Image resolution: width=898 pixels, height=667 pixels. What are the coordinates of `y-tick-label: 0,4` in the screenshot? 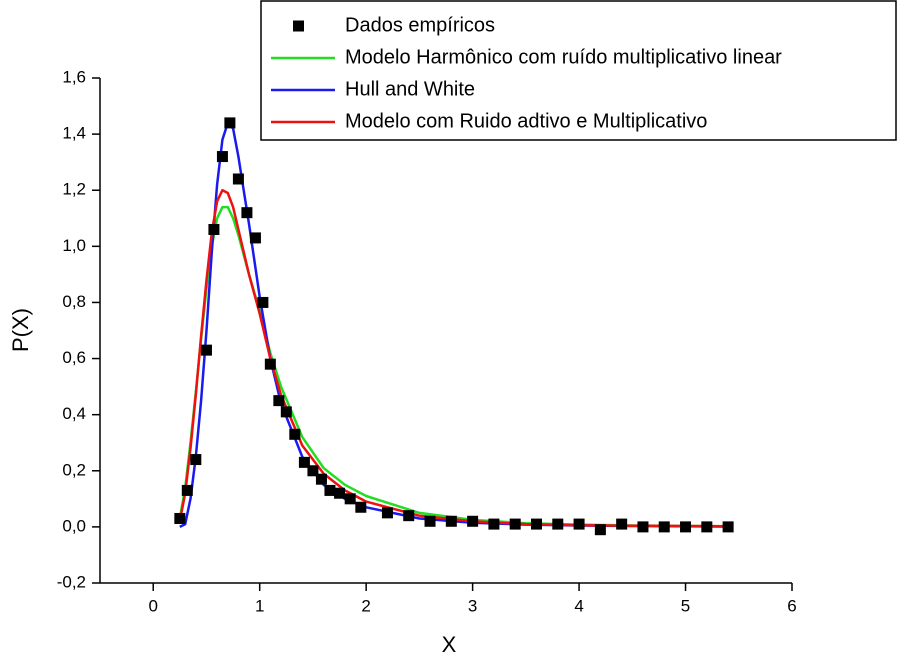 It's located at (74, 413).